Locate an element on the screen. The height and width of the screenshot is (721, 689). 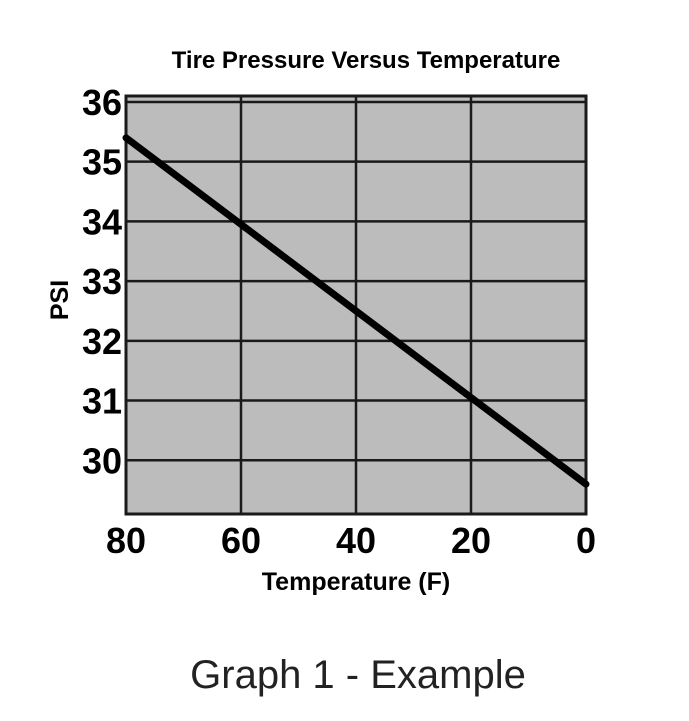
x-tick-labels: 80 60 40 20 0 is located at coordinates (351, 540).